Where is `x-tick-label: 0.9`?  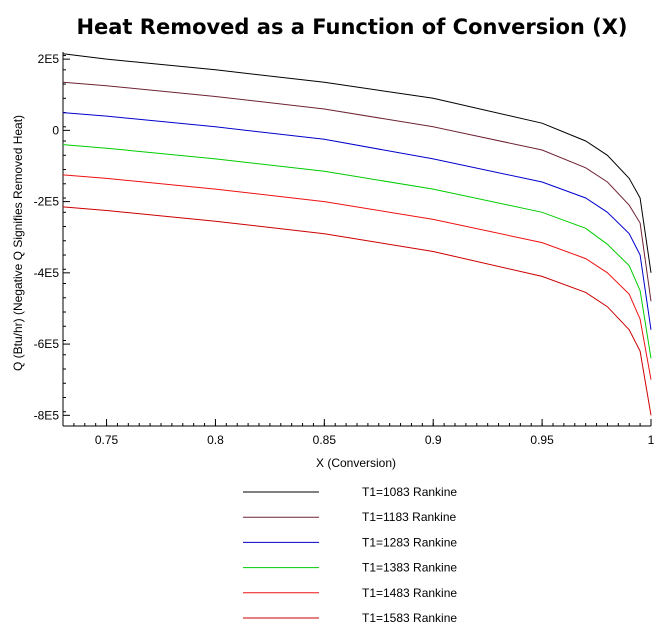
x-tick-label: 0.9 is located at coordinates (433, 440).